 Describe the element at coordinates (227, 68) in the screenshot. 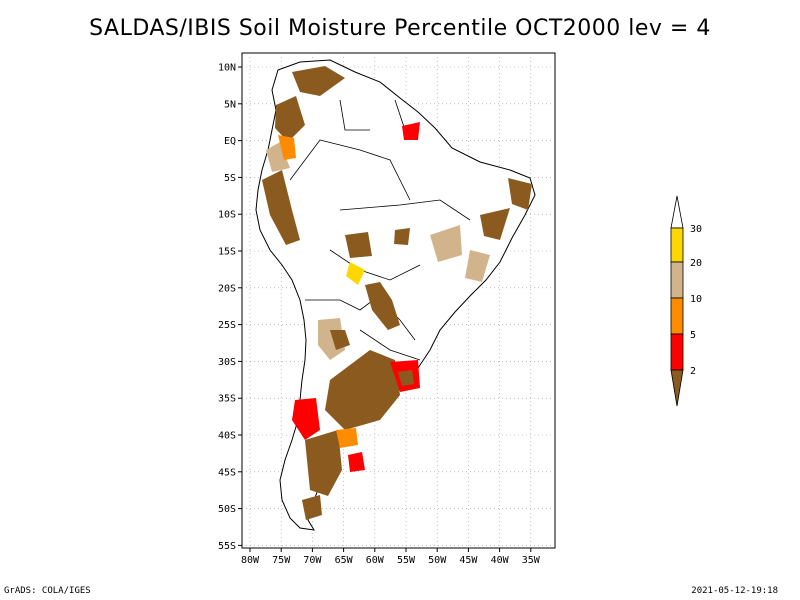

I see `lat-tick-label: 10N` at that location.